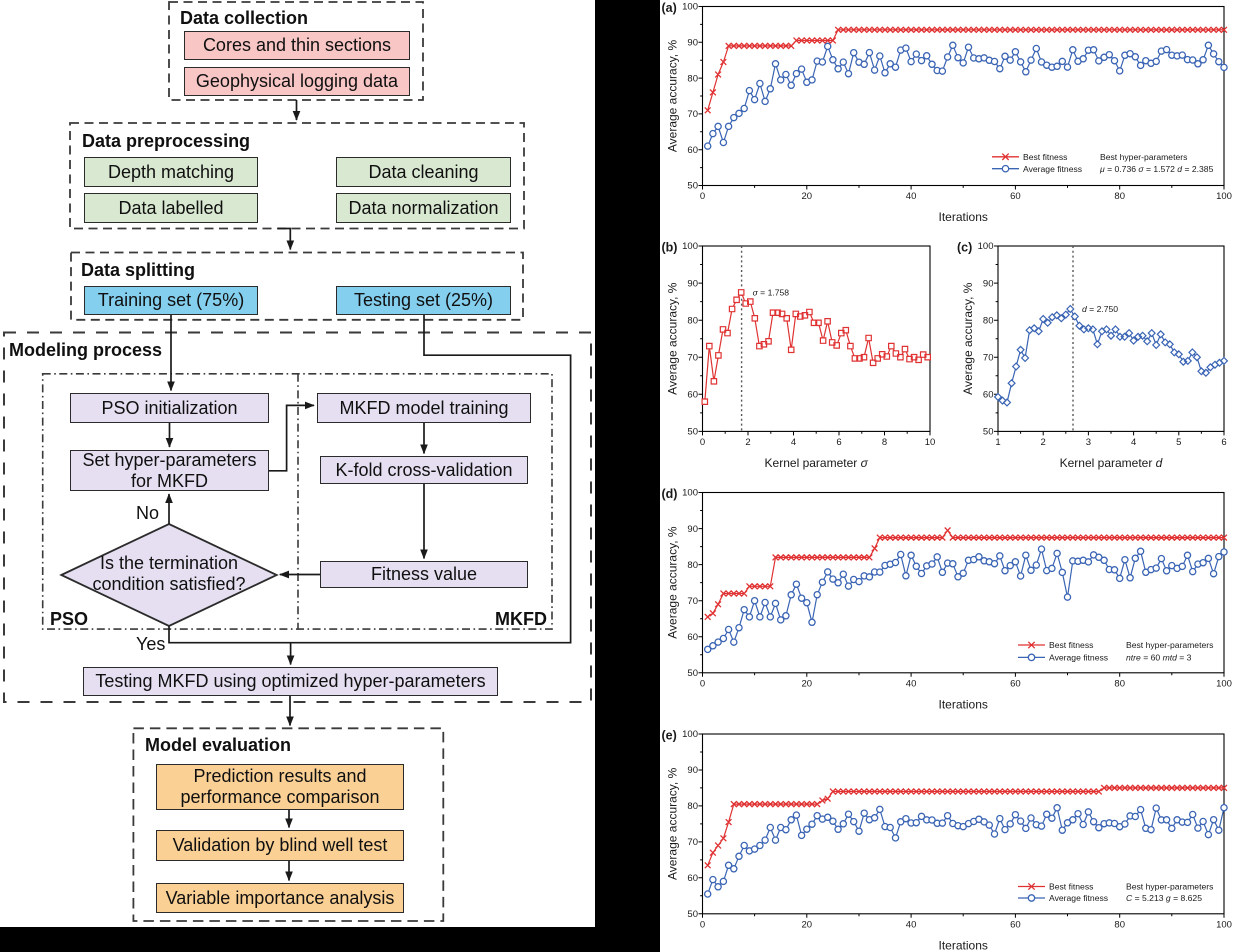 The height and width of the screenshot is (952, 1233). I want to click on svg-text: (a), so click(669, 8).